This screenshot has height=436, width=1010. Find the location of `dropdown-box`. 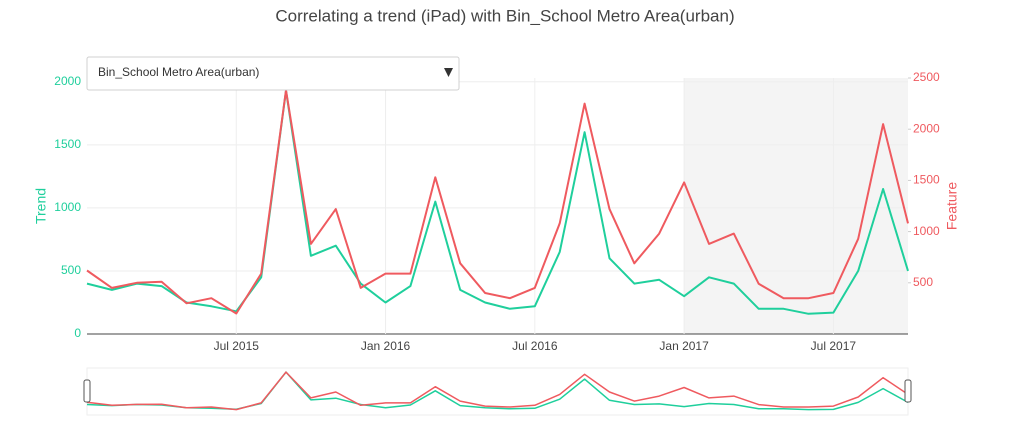

dropdown-box is located at coordinates (273, 73).